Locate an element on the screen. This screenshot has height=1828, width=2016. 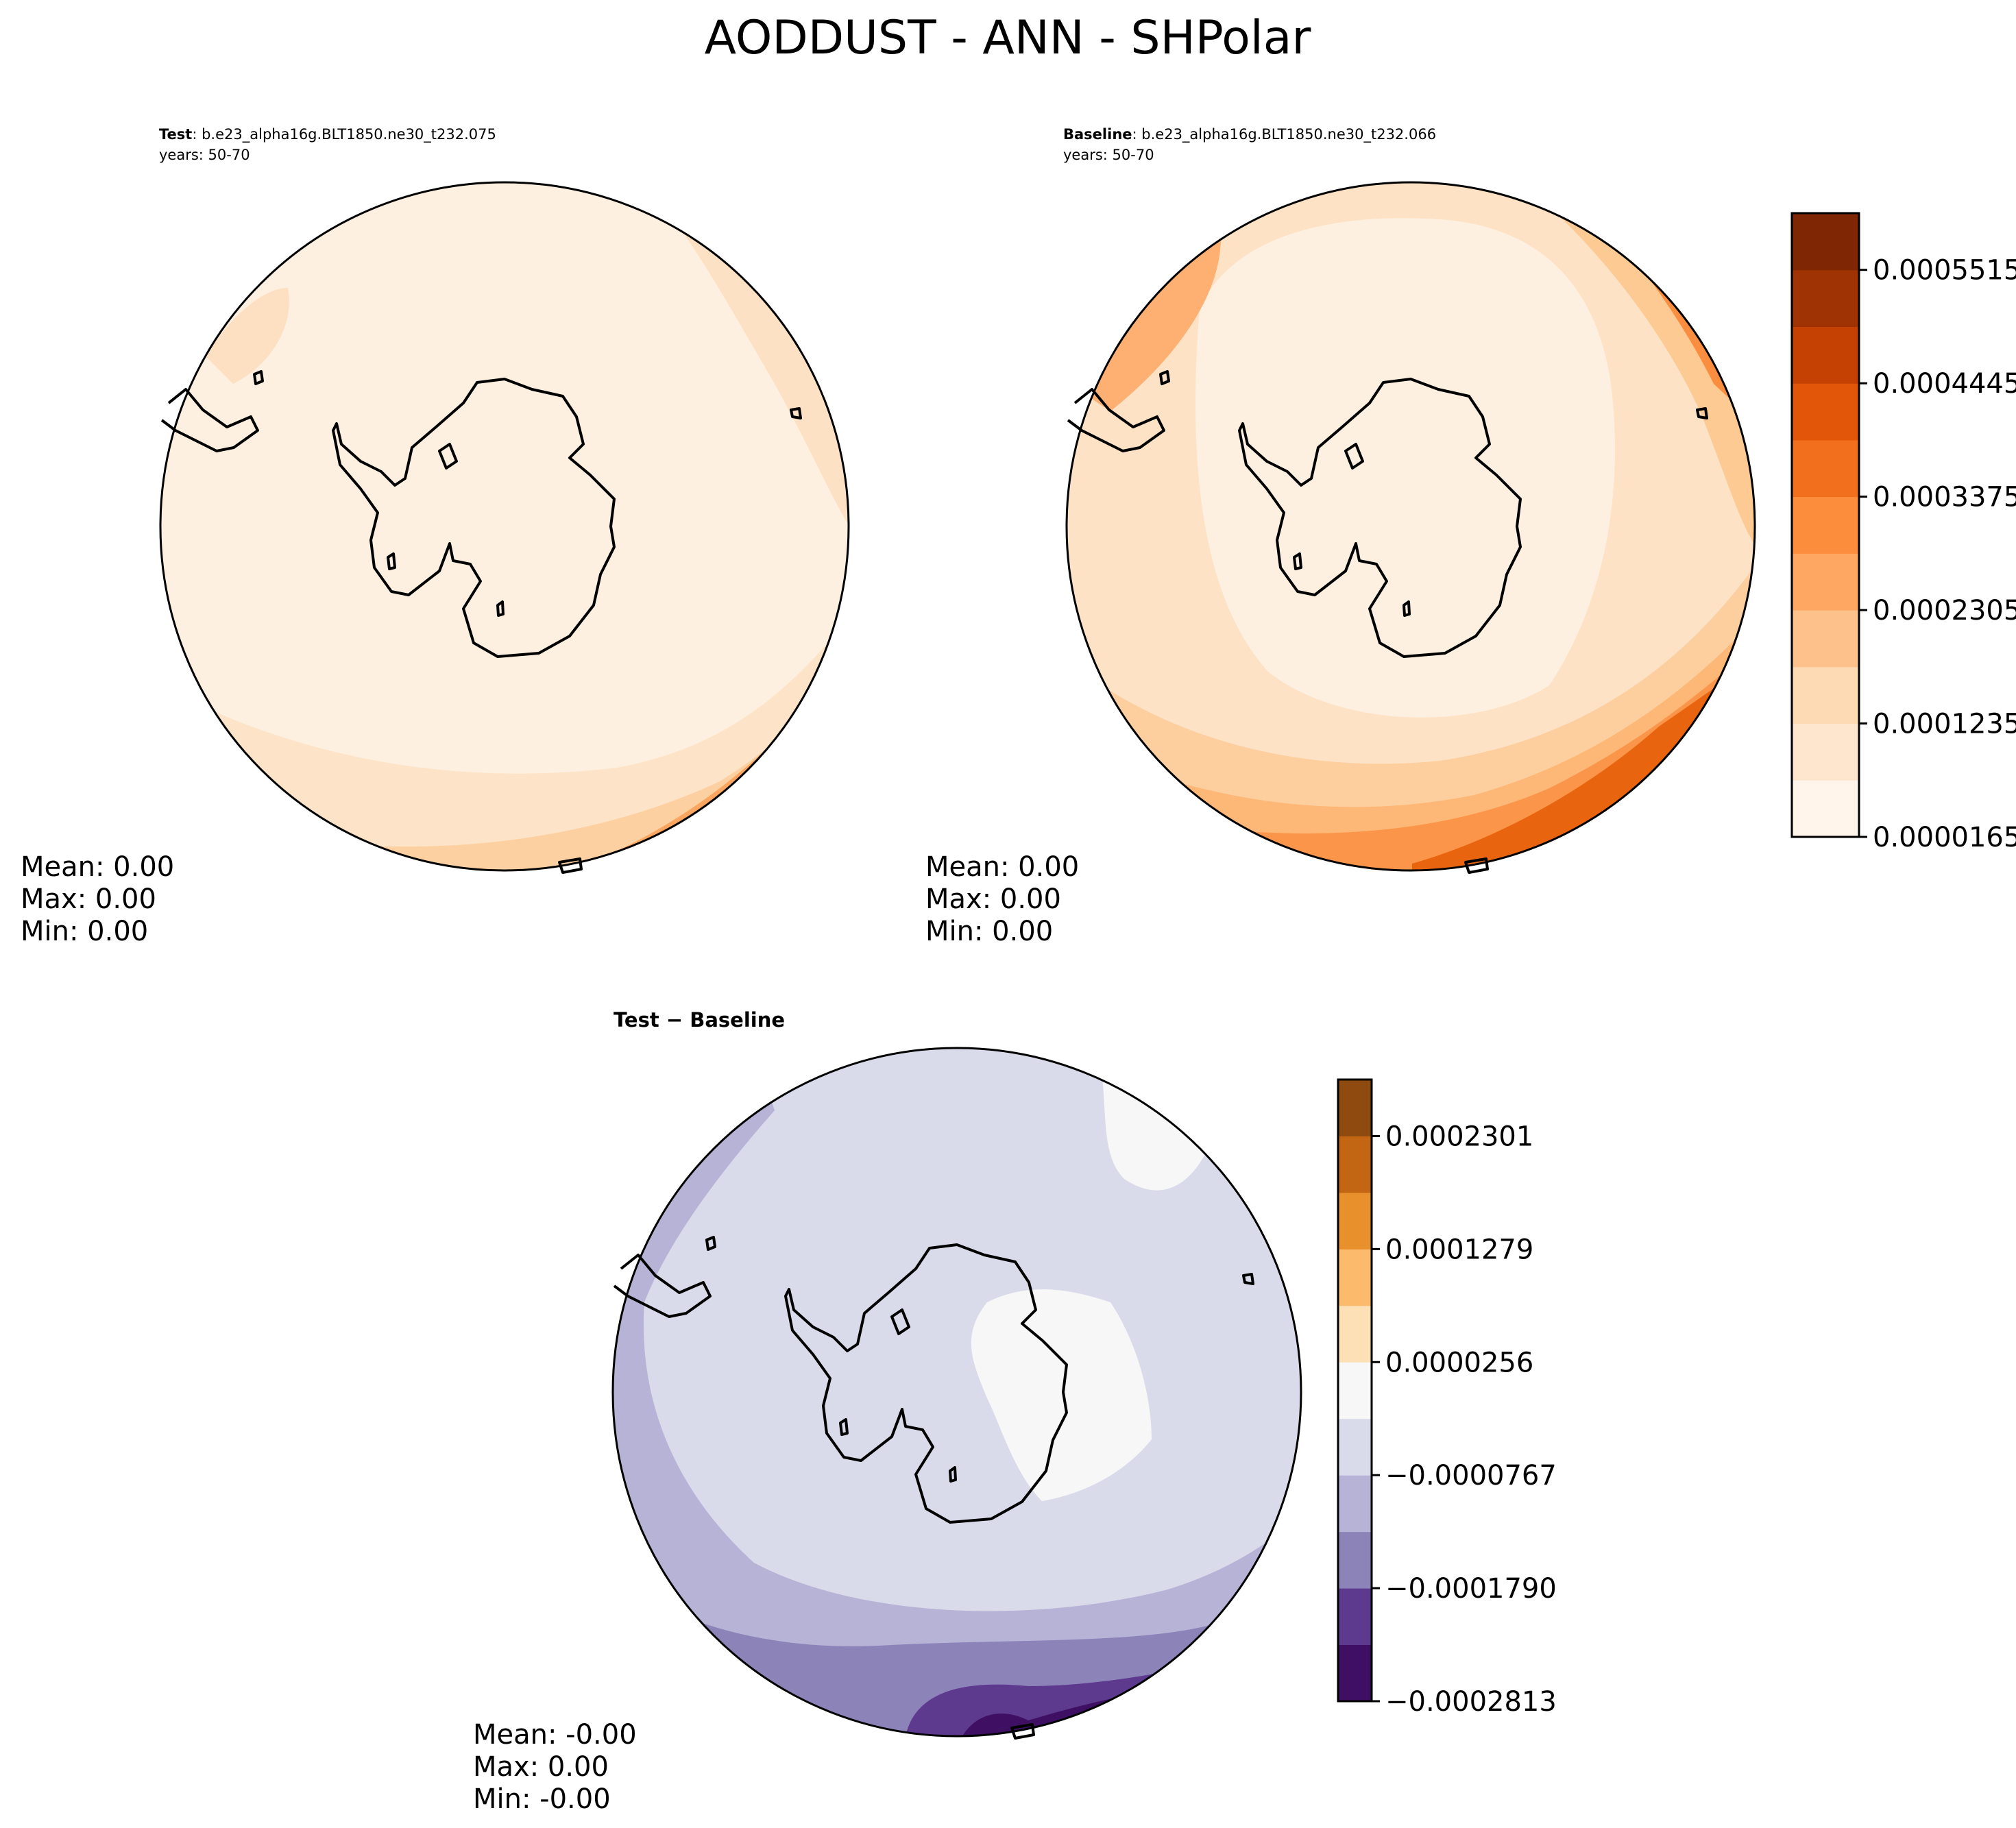
diff-mean: Mean: -0.00 is located at coordinates (555, 1735).